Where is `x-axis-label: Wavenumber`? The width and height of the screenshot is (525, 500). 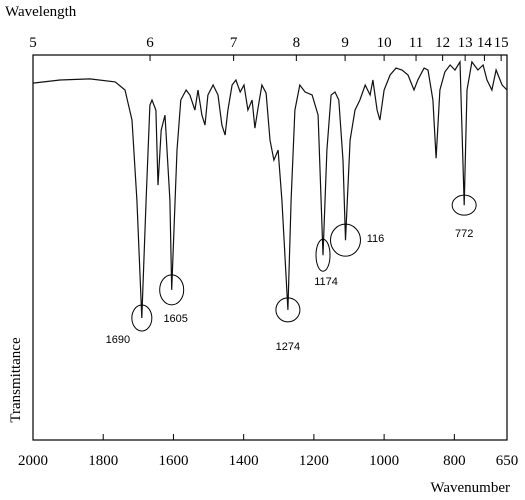 x-axis-label: Wavenumber is located at coordinates (470, 488).